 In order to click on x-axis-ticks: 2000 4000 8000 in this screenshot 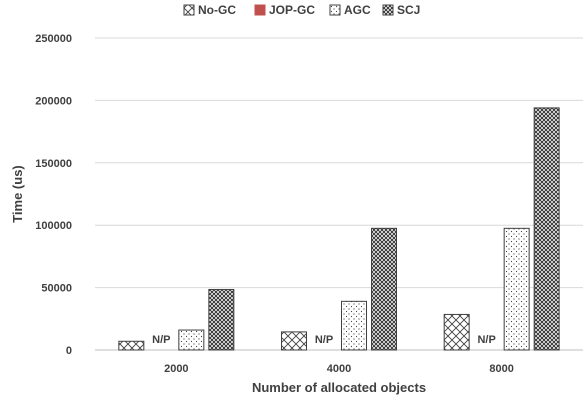, I will do `click(339, 369)`.